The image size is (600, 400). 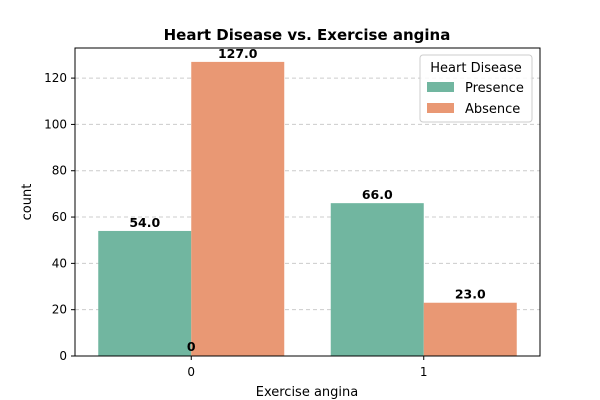 I want to click on y-tick-label: 120, so click(x=55, y=78).